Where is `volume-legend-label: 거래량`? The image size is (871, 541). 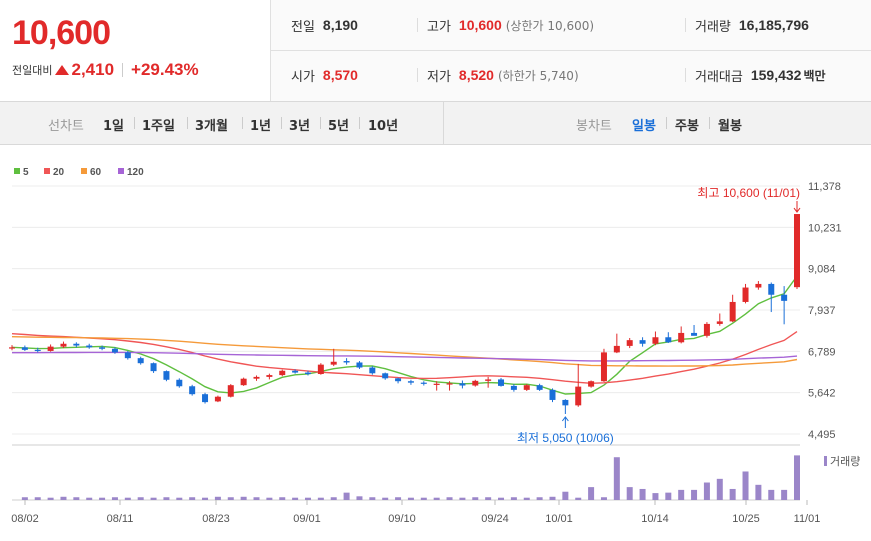 volume-legend-label: 거래량 is located at coordinates (845, 461).